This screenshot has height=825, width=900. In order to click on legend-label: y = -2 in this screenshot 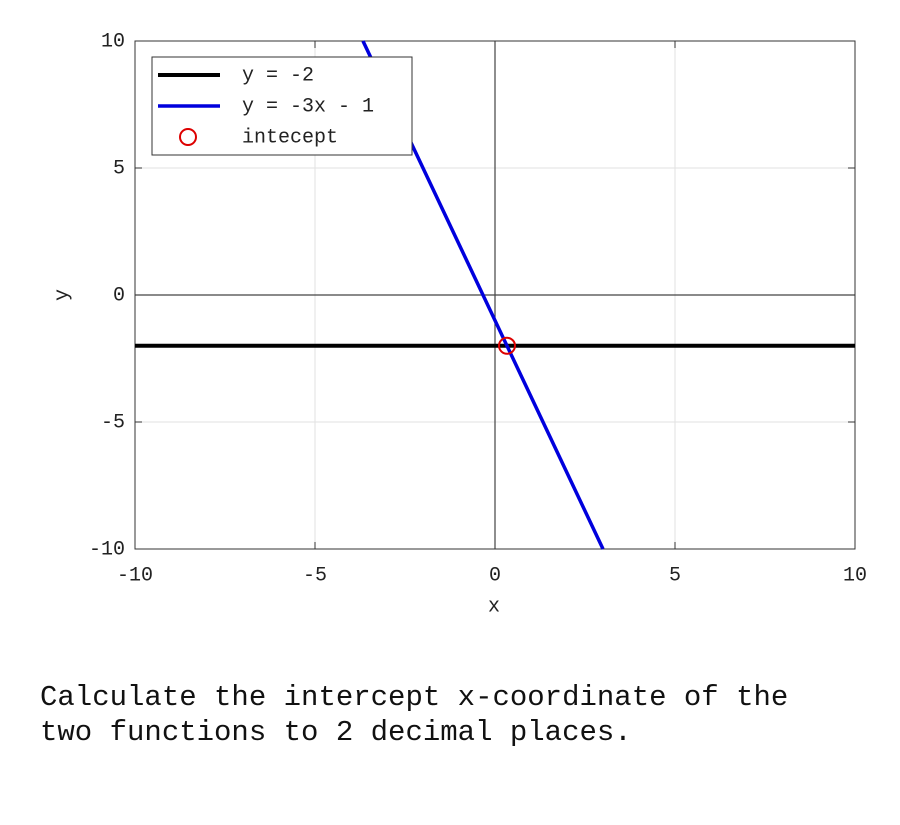, I will do `click(278, 75)`.